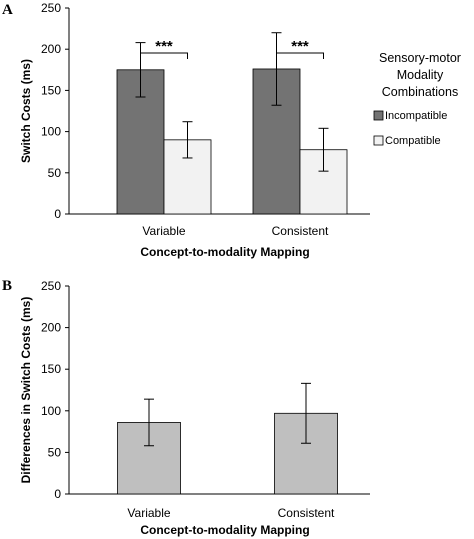  What do you see at coordinates (26, 111) in the screenshot?
I see `y-axis-title-a: Switch Costs (ms)` at bounding box center [26, 111].